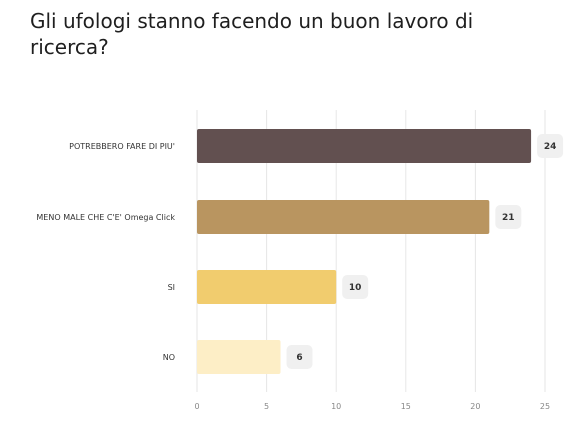 The width and height of the screenshot is (585, 425). What do you see at coordinates (196, 406) in the screenshot?
I see `x-tick-label: 0` at bounding box center [196, 406].